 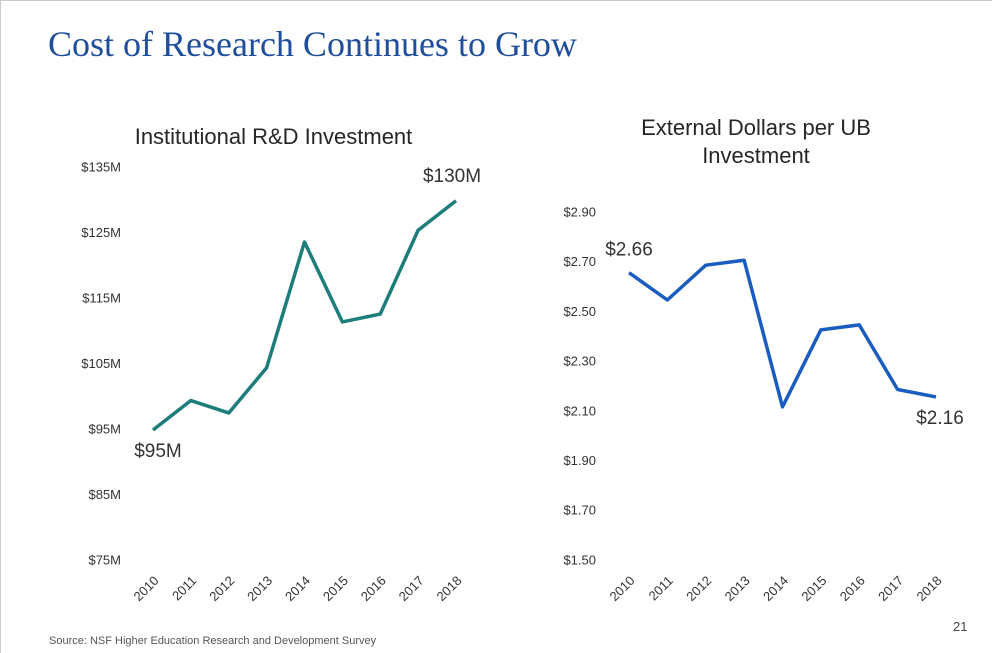 What do you see at coordinates (101, 297) in the screenshot?
I see `y-tick-label: $115M` at bounding box center [101, 297].